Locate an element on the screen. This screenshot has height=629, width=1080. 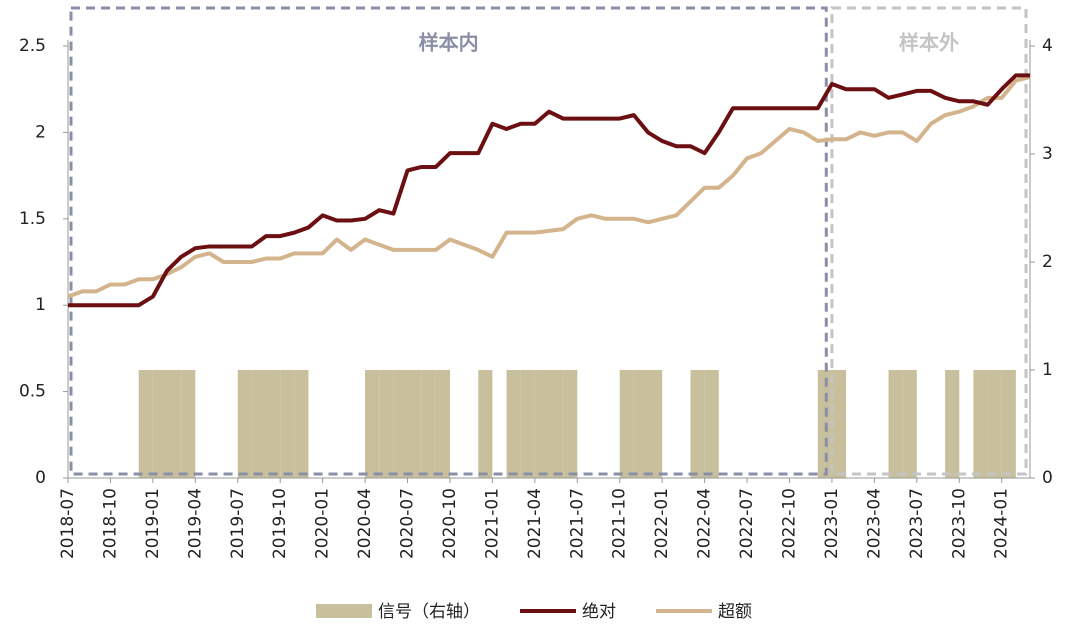
y-tick-label: 0.5 is located at coordinates (32, 392).